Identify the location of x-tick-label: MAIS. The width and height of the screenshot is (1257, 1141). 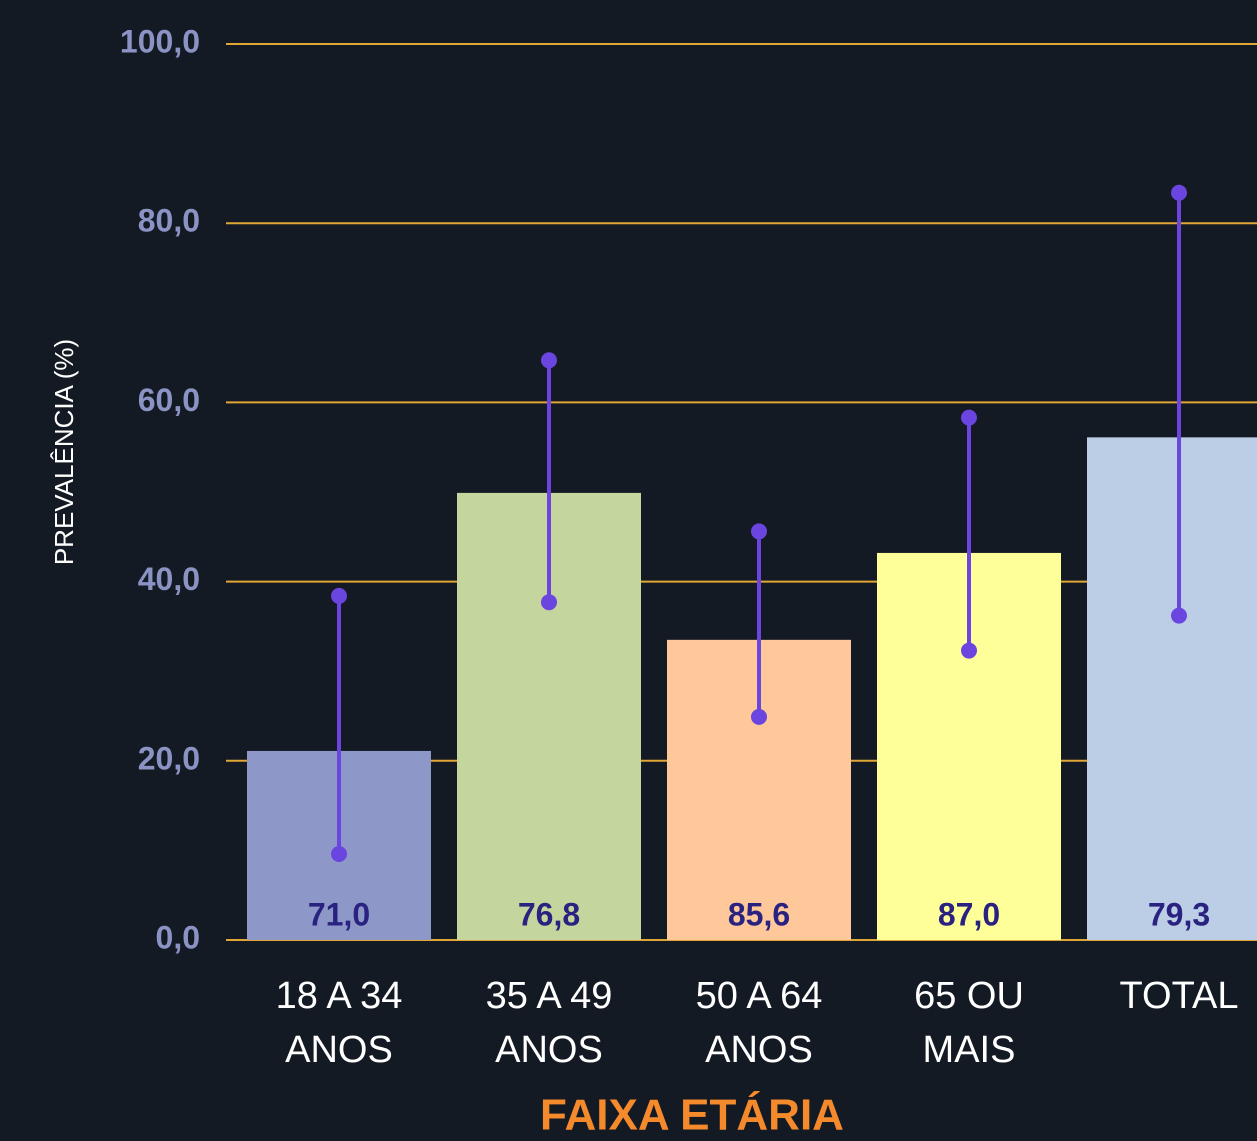
(969, 1050).